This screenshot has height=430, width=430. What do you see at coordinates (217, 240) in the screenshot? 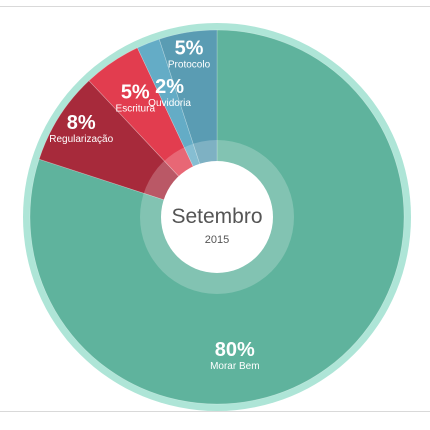
I see `center-subtitle: 2015` at bounding box center [217, 240].